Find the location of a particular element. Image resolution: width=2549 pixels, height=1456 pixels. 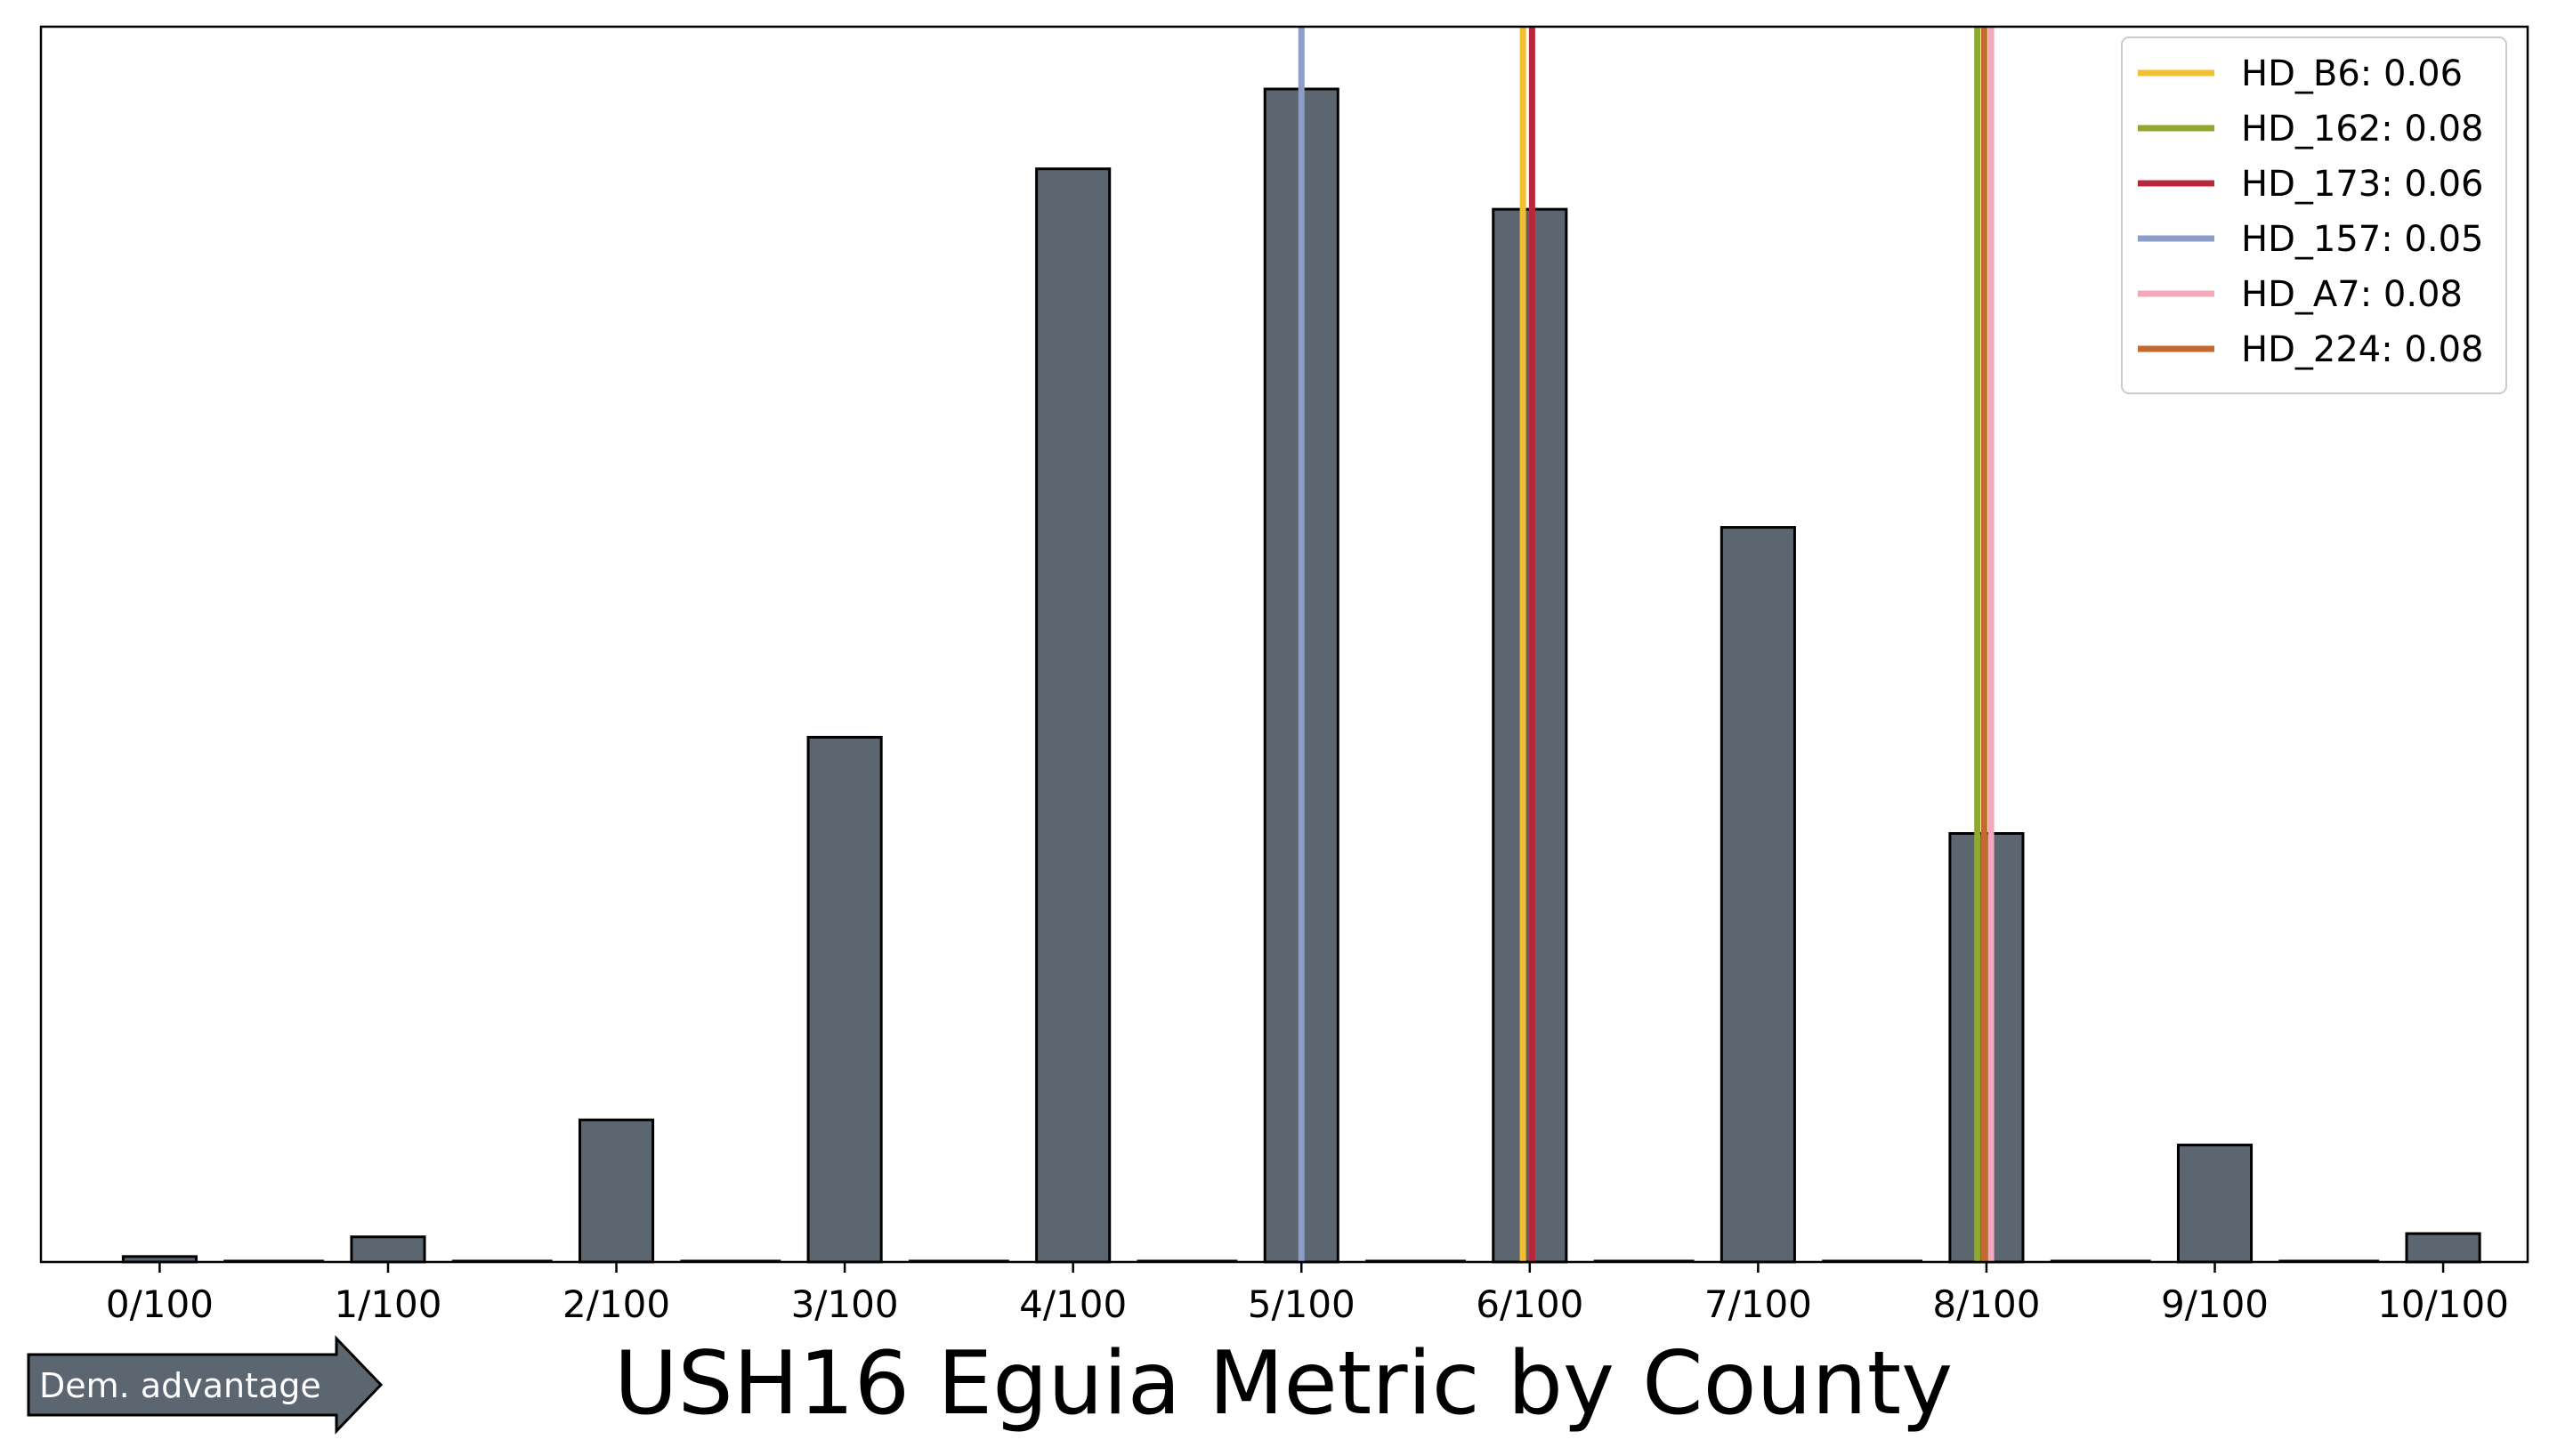

legend-label: HD_224: 0.08 is located at coordinates (2362, 349).